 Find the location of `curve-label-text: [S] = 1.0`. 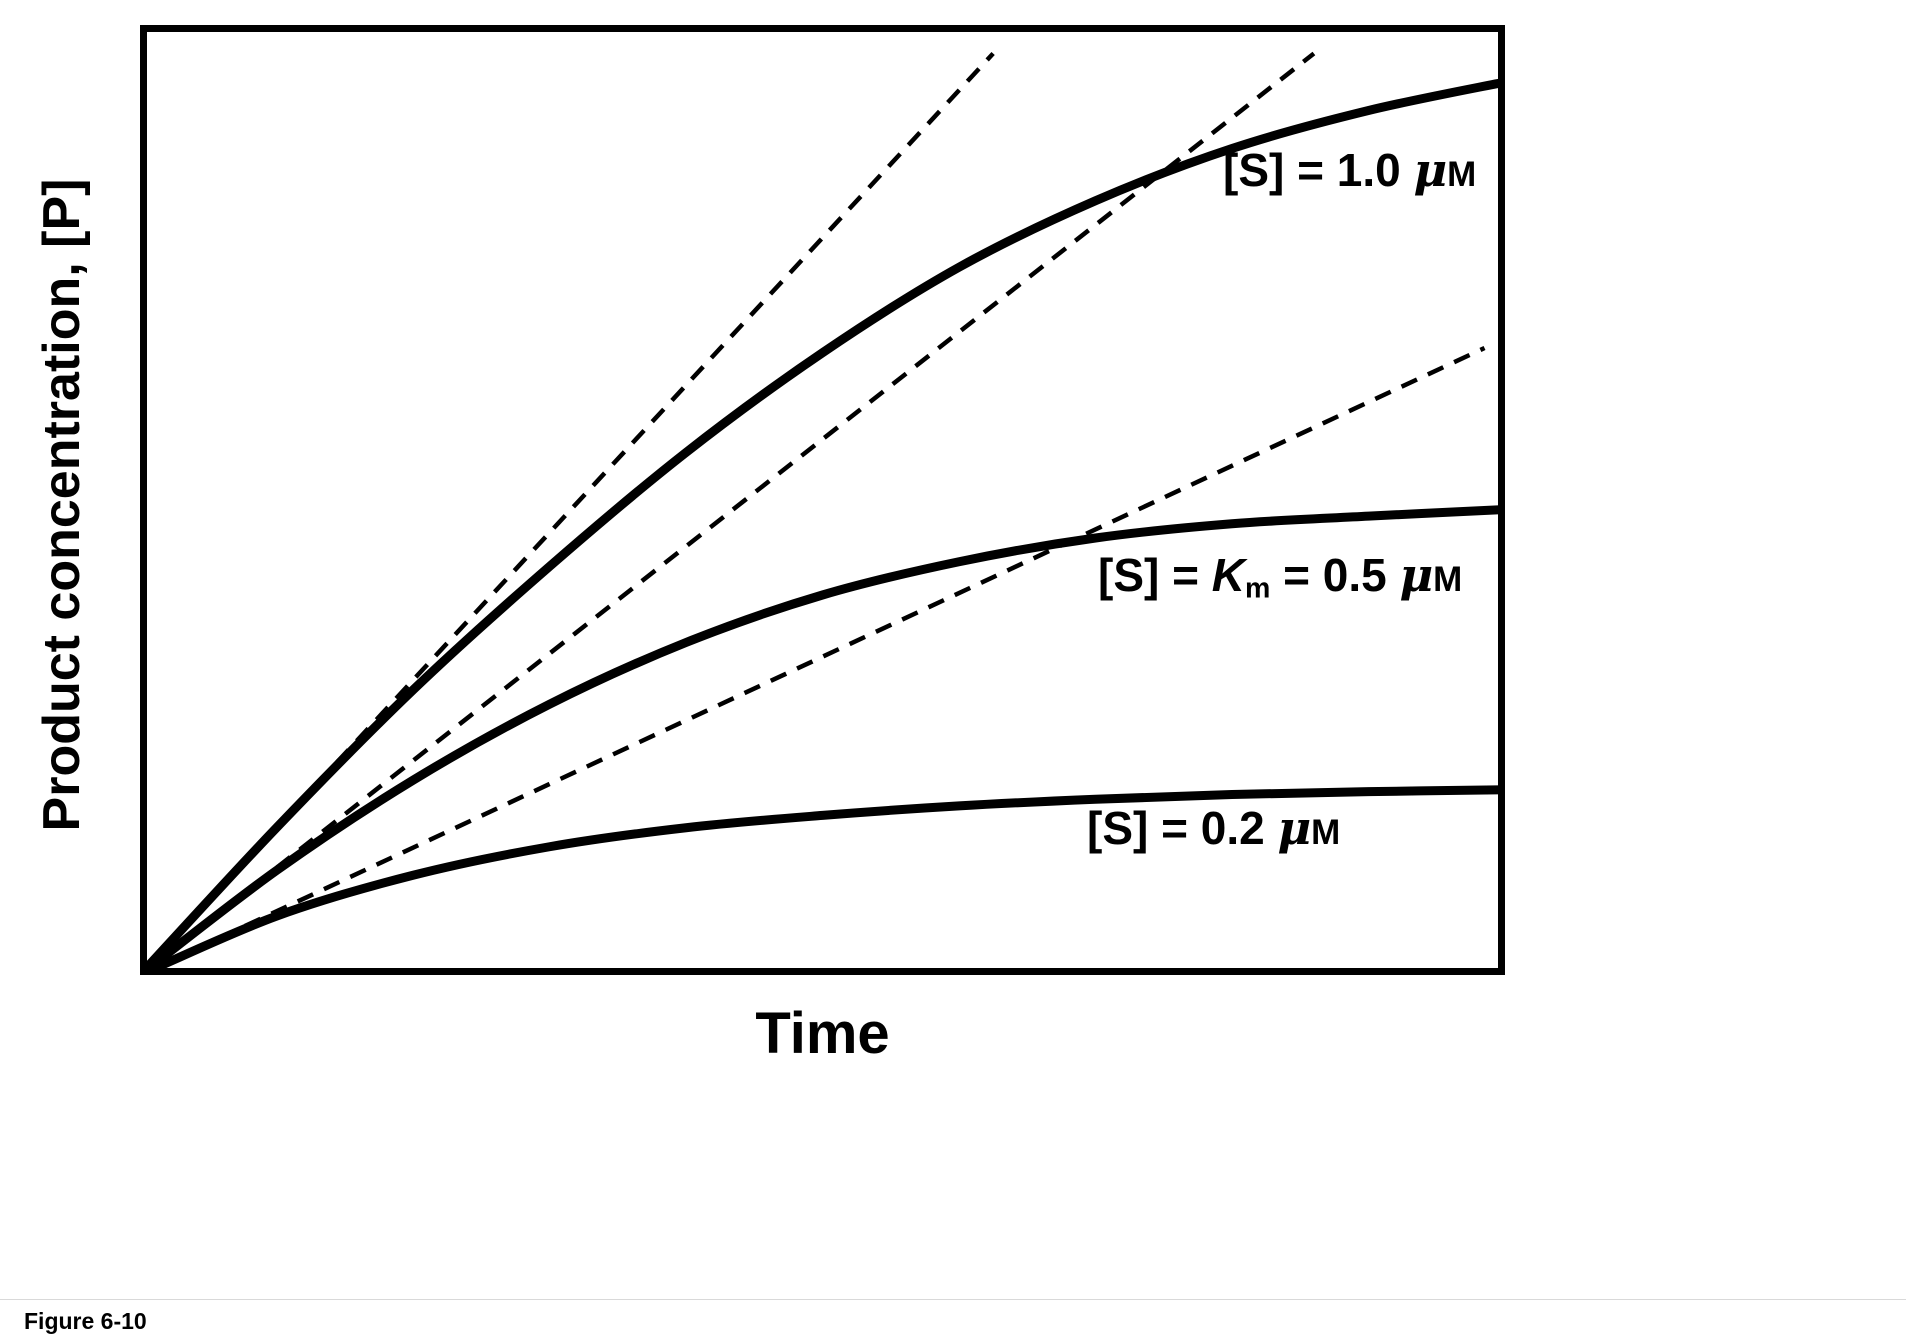

curve-label-text: [S] = 1.0 is located at coordinates (1318, 170).